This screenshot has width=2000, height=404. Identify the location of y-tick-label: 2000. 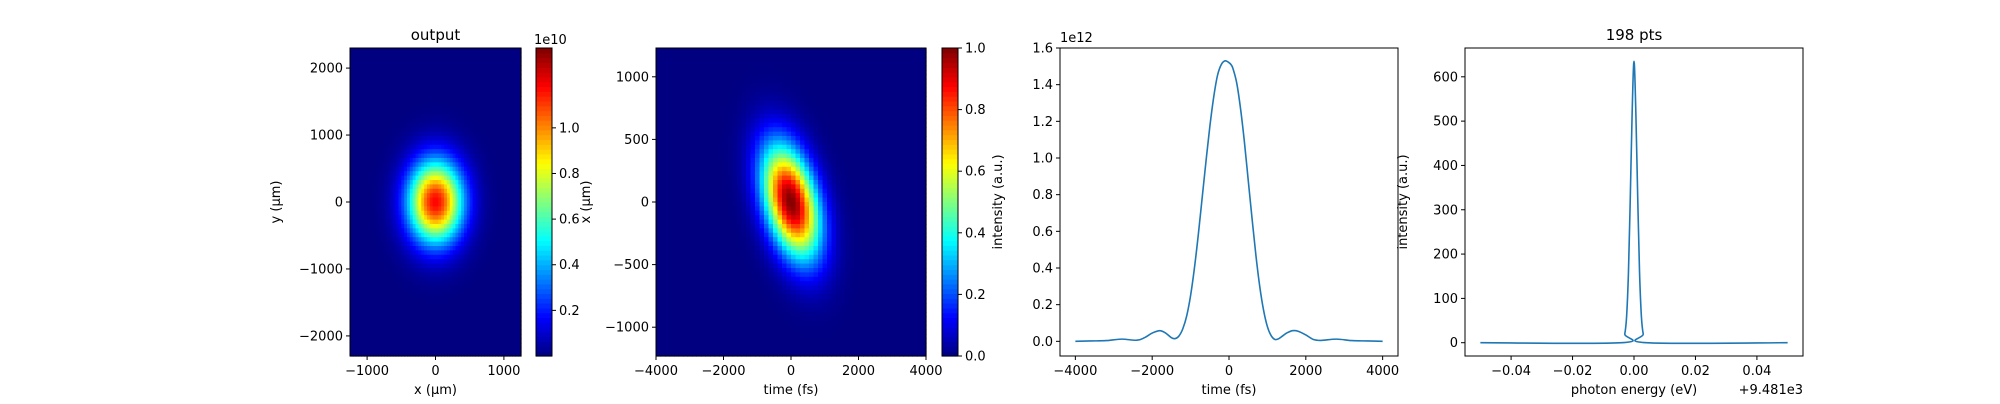
(326, 69).